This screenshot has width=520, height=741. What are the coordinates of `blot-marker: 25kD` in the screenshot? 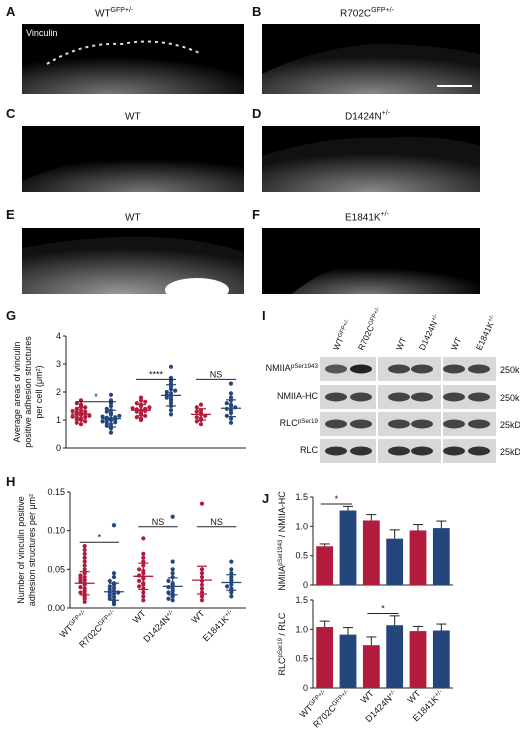 It's located at (510, 425).